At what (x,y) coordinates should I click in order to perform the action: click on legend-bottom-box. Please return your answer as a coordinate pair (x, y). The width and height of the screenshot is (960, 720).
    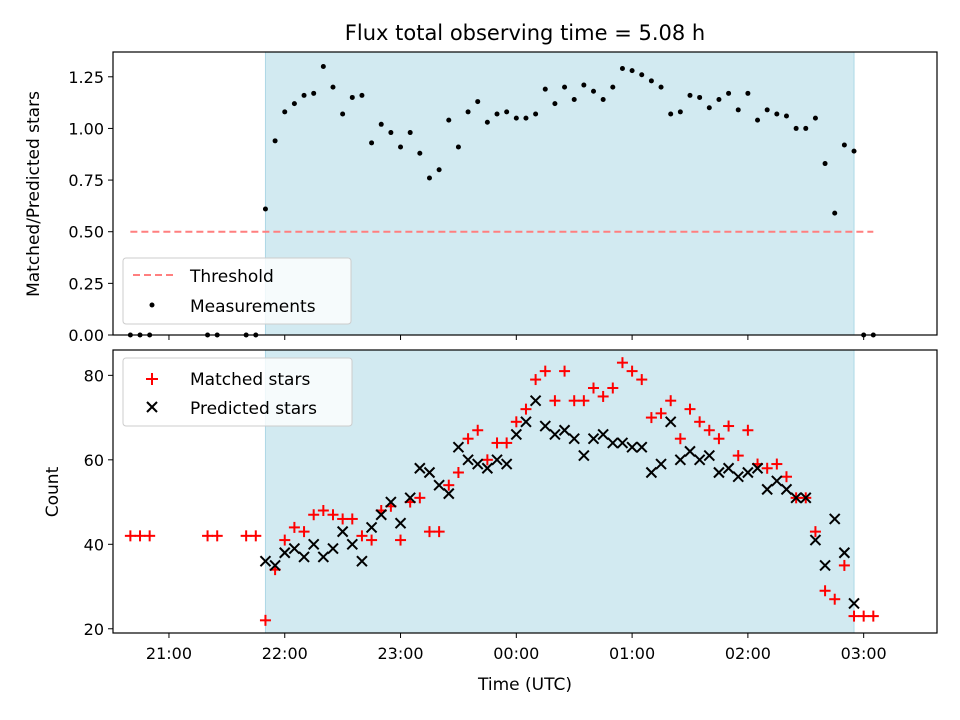
    Looking at the image, I should click on (237, 392).